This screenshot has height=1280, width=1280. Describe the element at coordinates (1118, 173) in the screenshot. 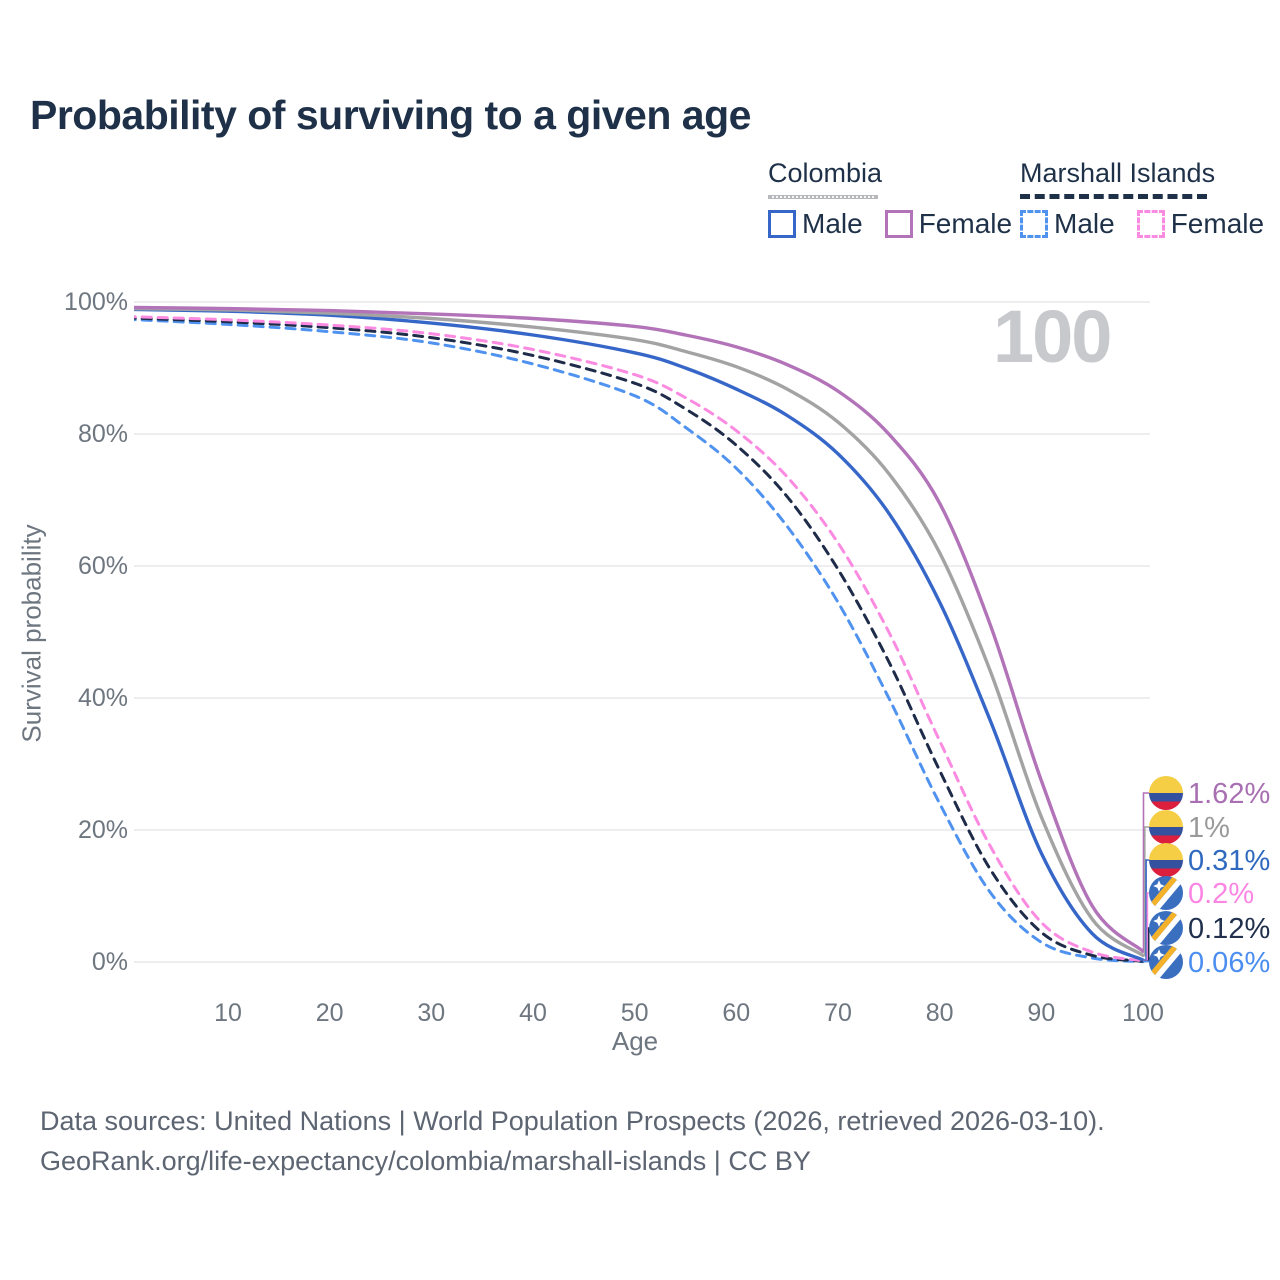

I see `legend-heading-marshall-islands: Marshall Islands` at that location.